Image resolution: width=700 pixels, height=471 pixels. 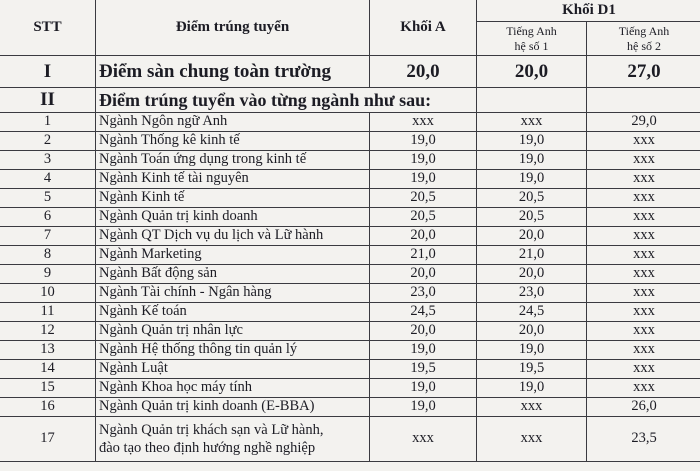 I want to click on row-name: Ngành QT Dịch vụ du lịch và Lữ hành, so click(x=232, y=236).